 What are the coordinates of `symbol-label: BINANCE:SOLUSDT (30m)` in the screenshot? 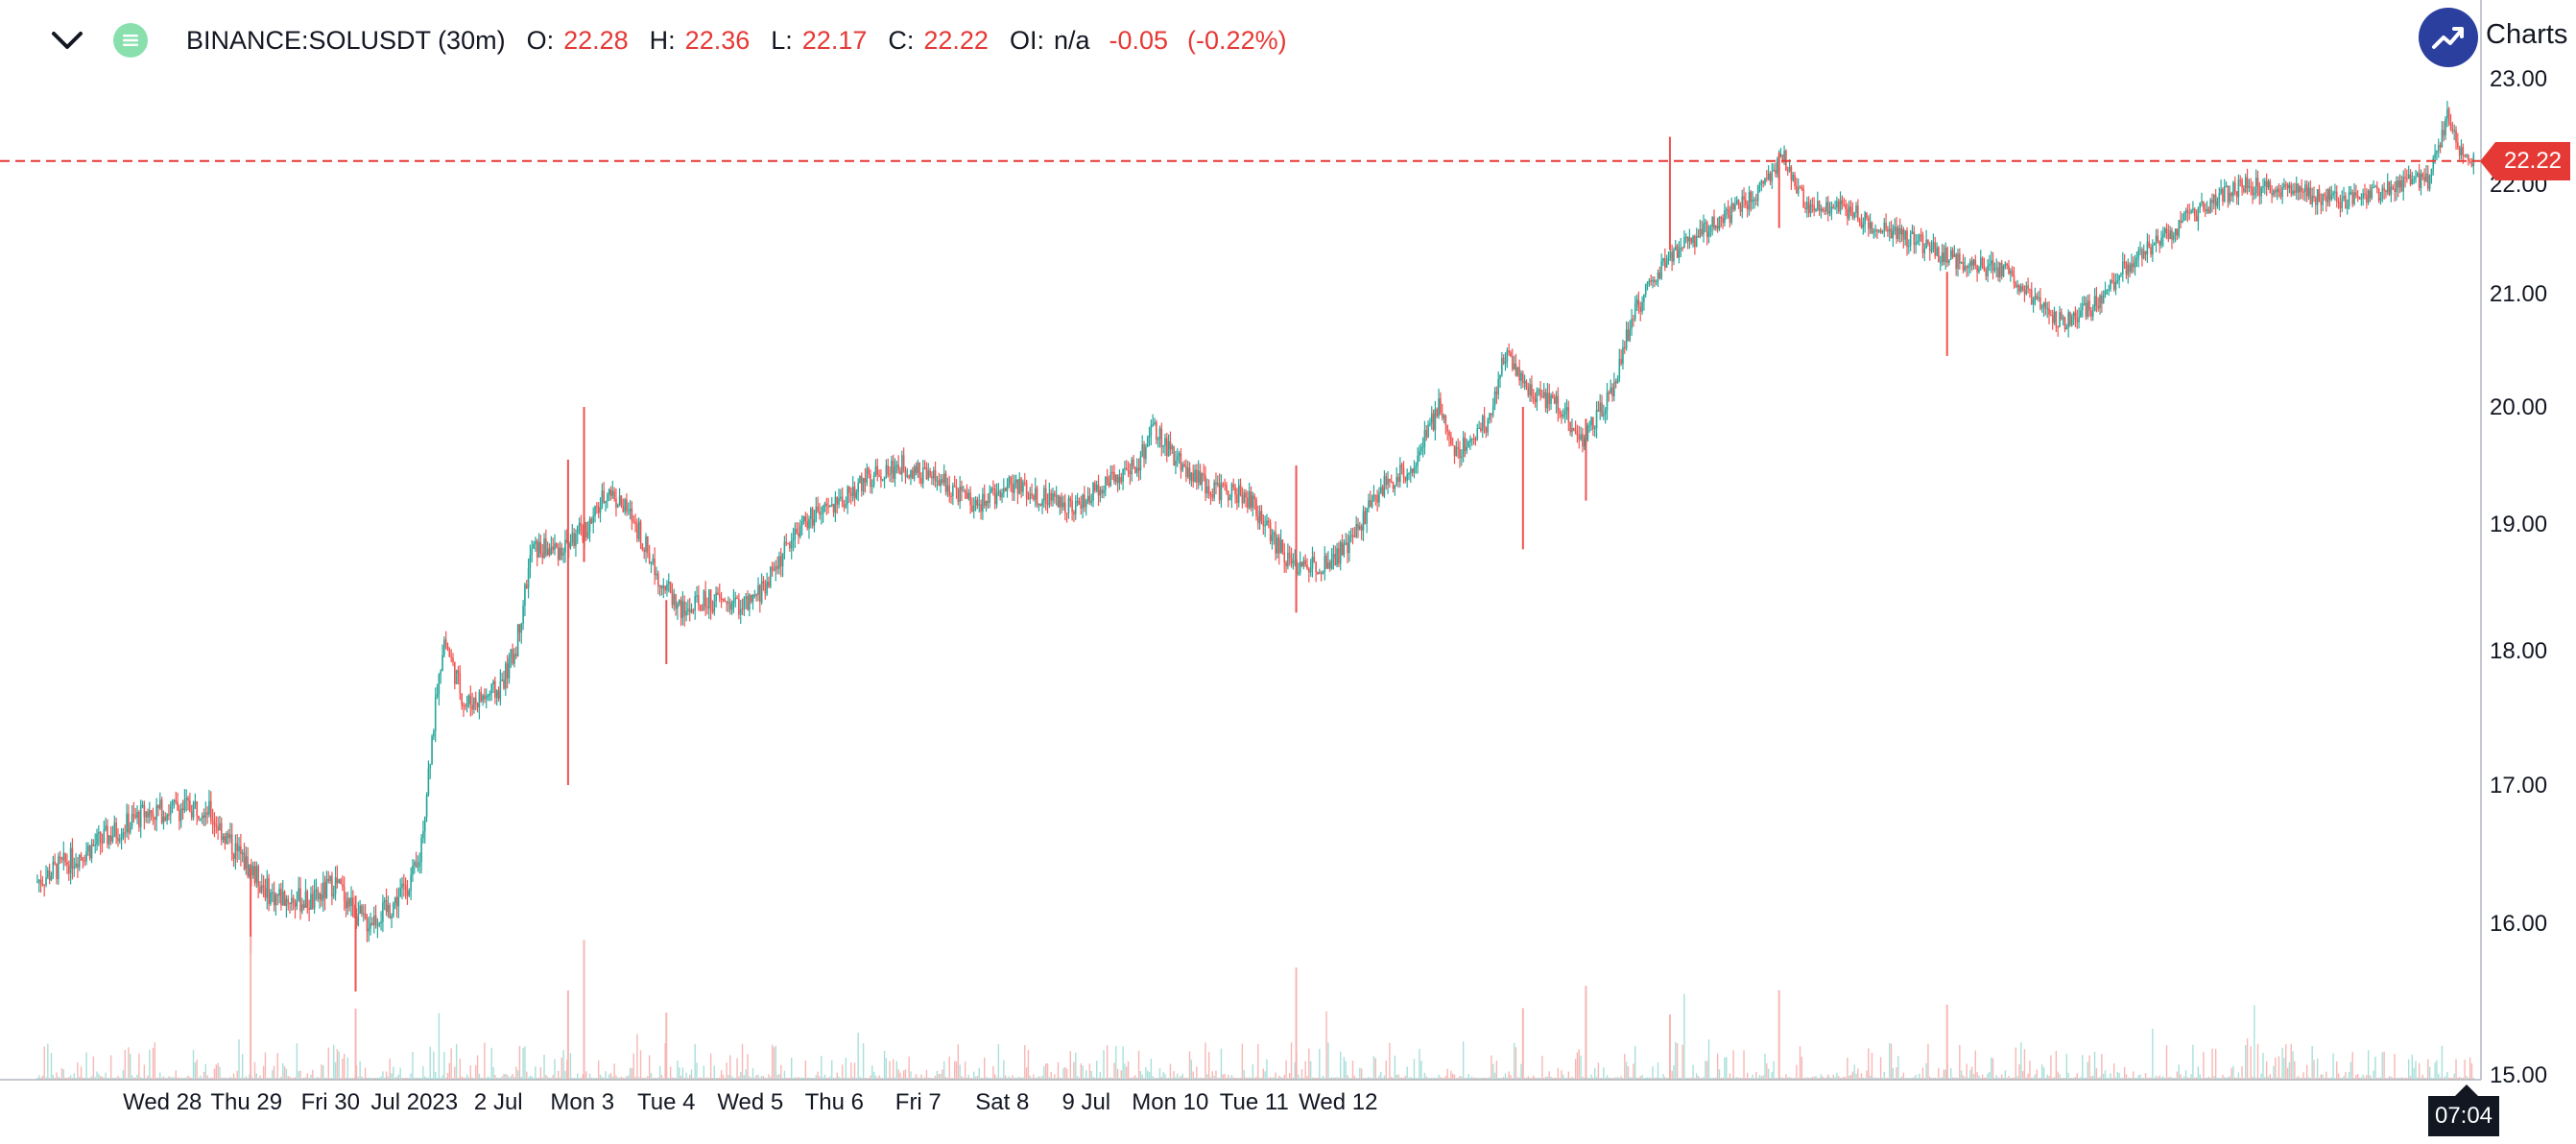 It's located at (346, 40).